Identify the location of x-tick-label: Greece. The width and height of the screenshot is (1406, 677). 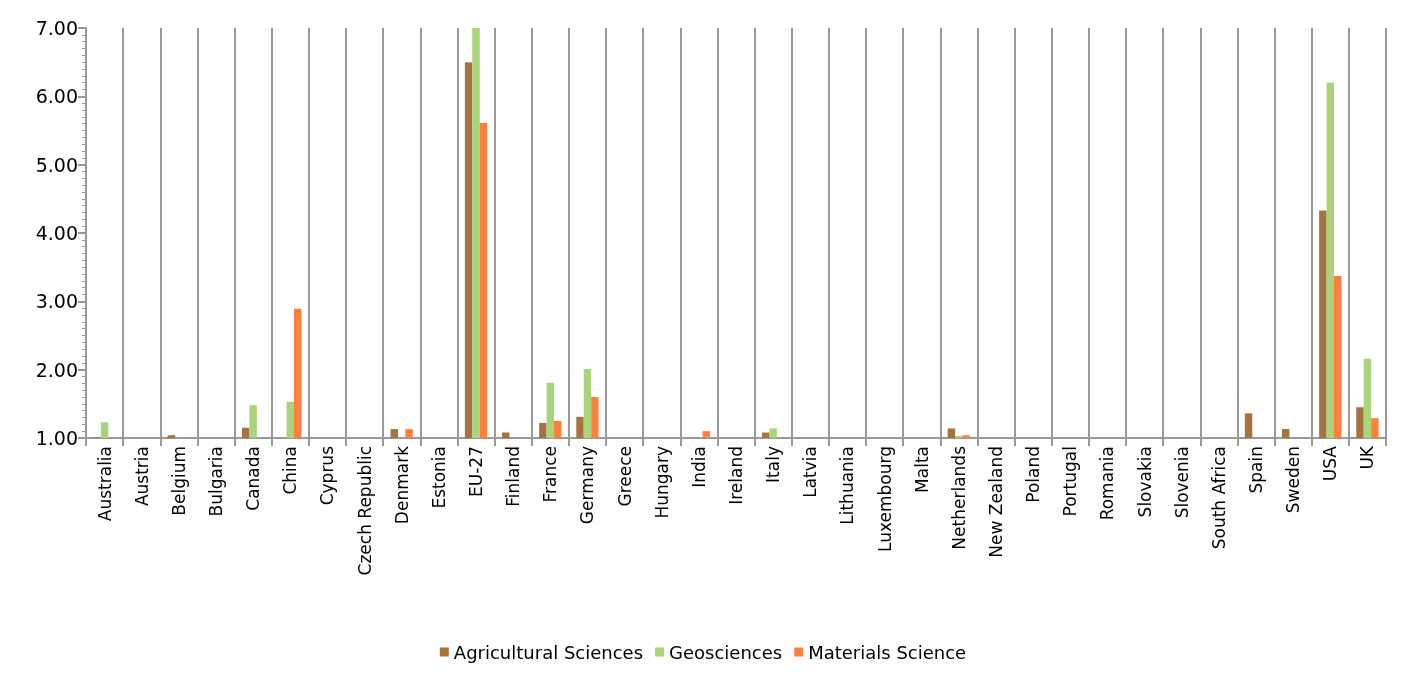
(624, 476).